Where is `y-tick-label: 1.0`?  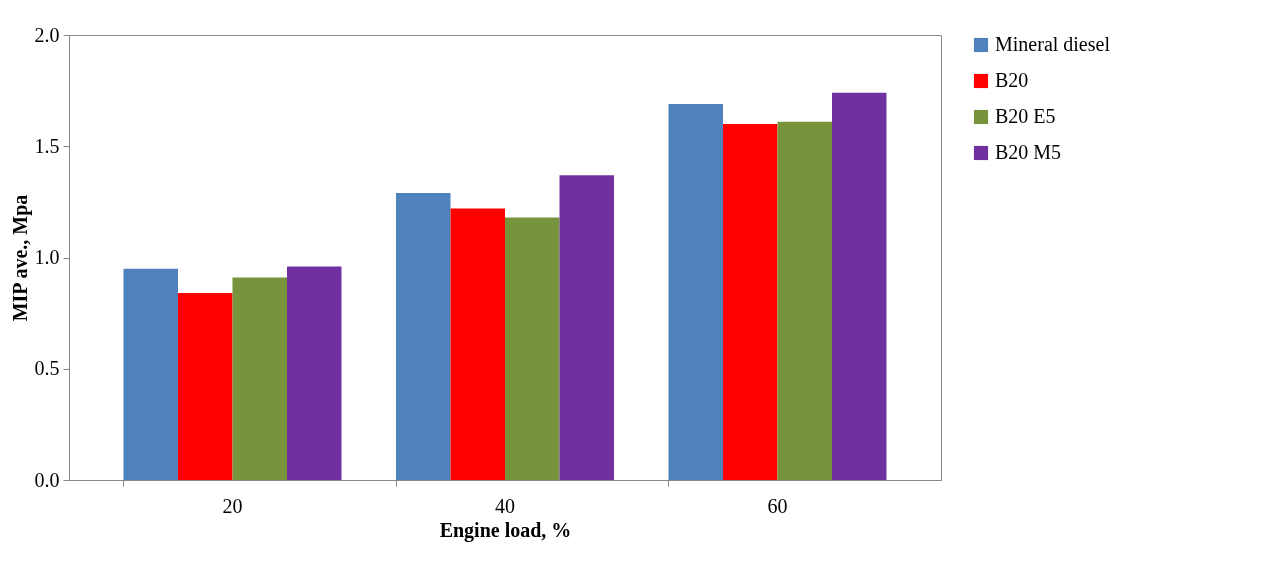
y-tick-label: 1.0 is located at coordinates (47, 257).